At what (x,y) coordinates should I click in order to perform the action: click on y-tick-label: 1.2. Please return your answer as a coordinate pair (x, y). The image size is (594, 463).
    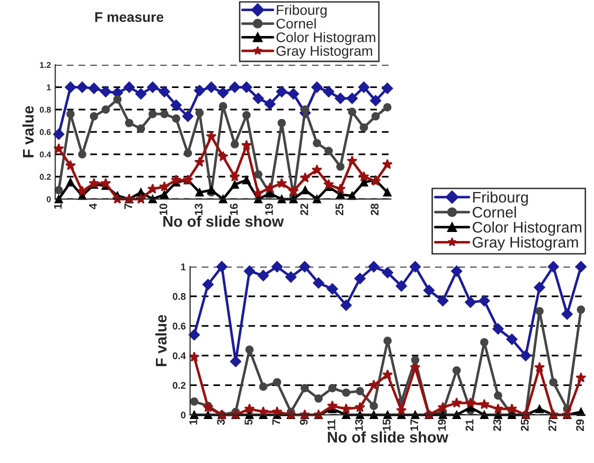
    Looking at the image, I should click on (45, 65).